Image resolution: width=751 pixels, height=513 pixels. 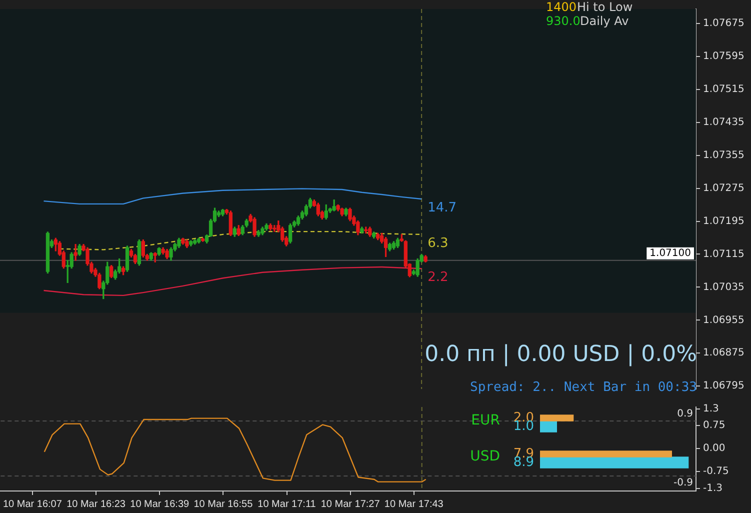 I want to click on x-tick-label: 10 Mar 16:39, so click(x=160, y=504).